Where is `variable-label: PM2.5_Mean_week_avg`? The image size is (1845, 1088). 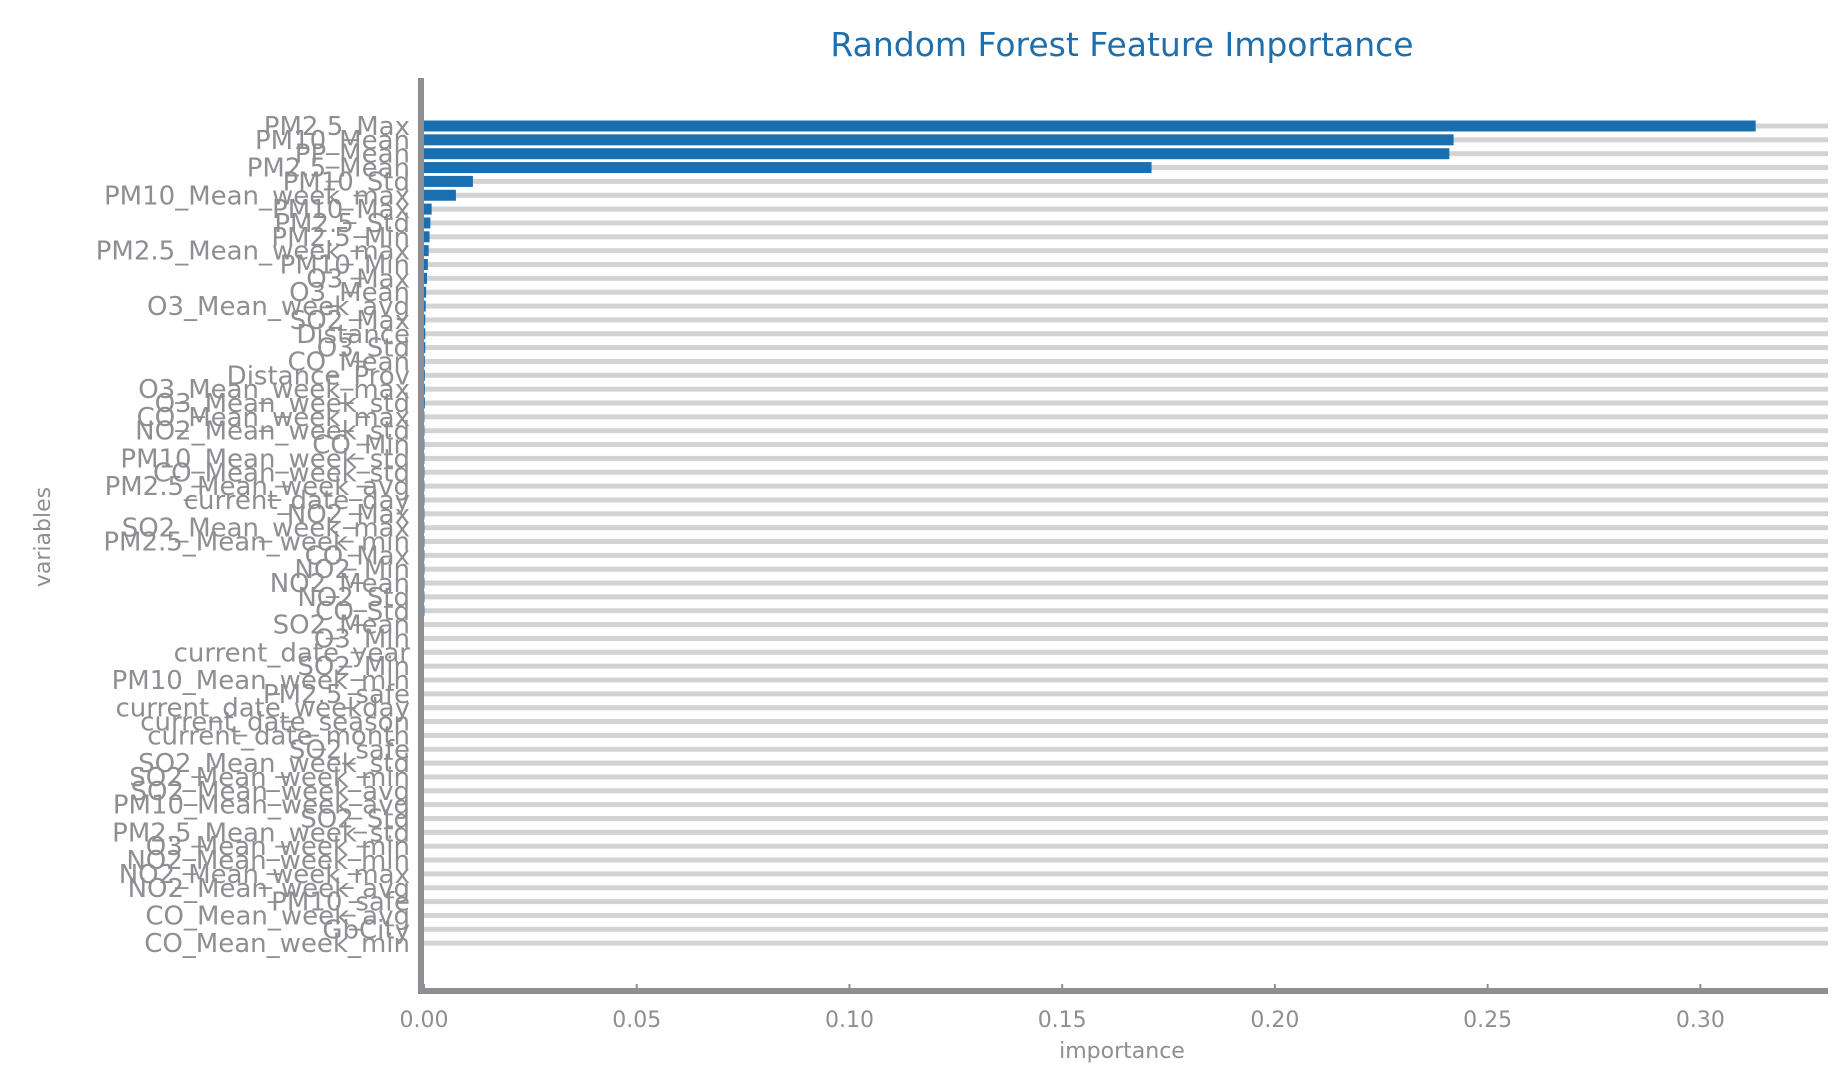 variable-label: PM2.5_Mean_week_avg is located at coordinates (257, 487).